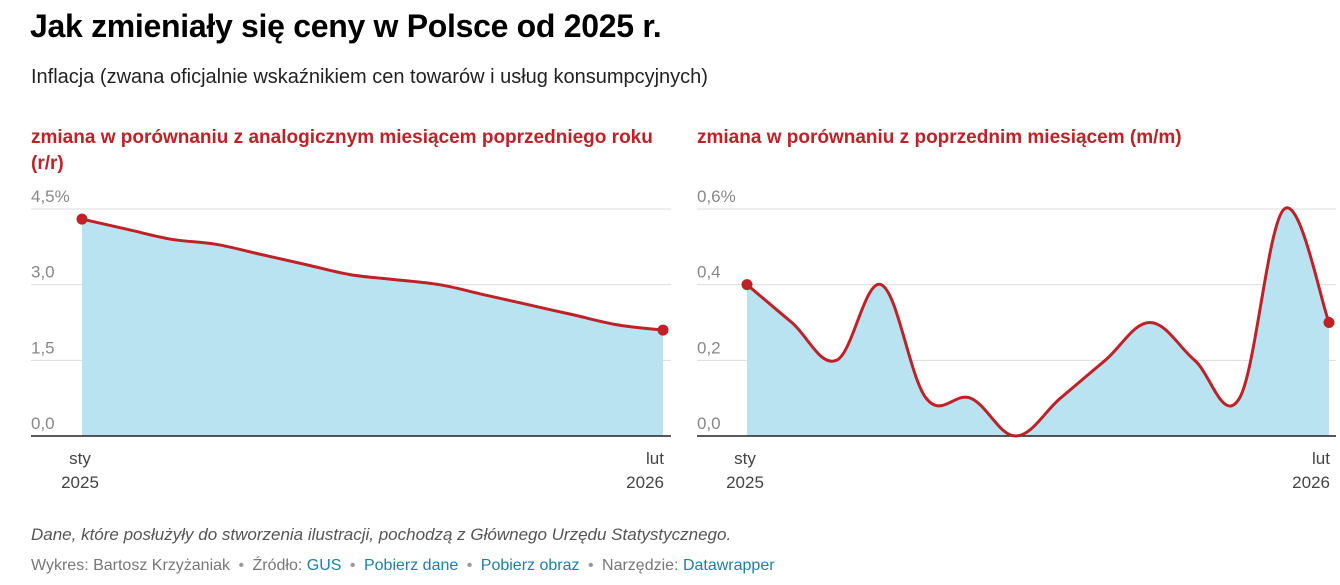 The image size is (1340, 585). Describe the element at coordinates (530, 565) in the screenshot. I see `get-image-link: Pobierz obraz` at that location.